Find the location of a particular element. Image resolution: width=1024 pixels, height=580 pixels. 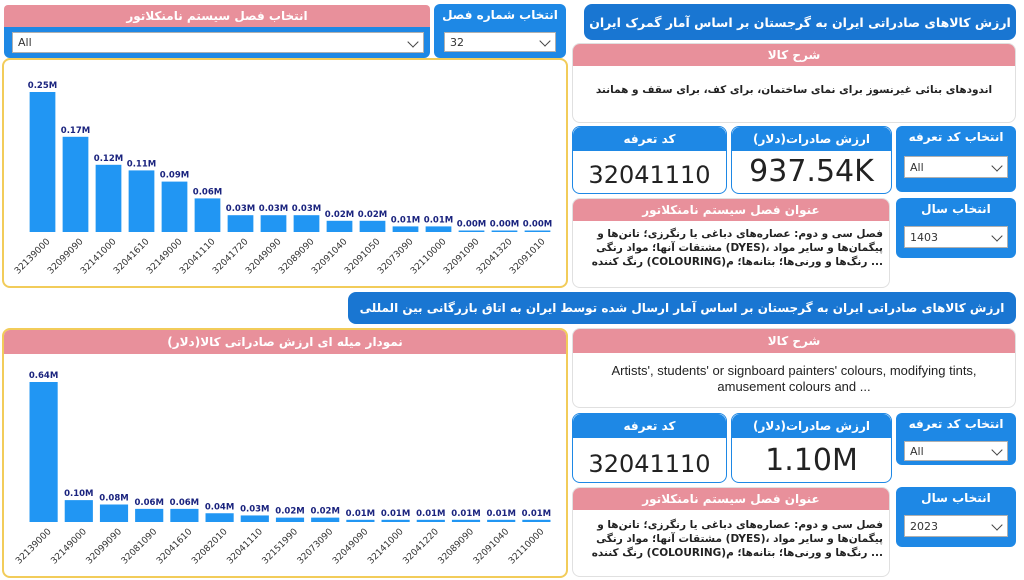

top-export-value-kpi-title: ارزش صادرات(دلار) is located at coordinates (811, 139).